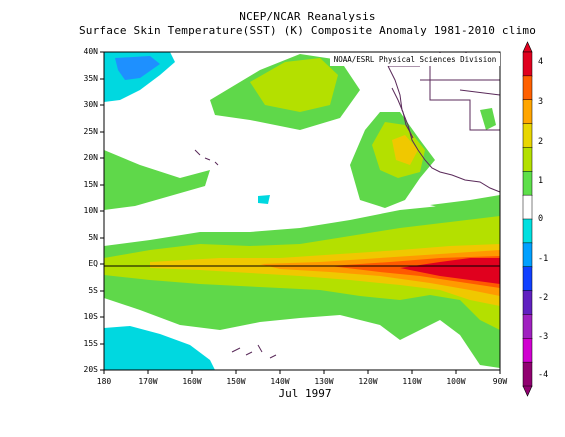  What do you see at coordinates (90, 131) in the screenshot?
I see `lat-label: 25N` at bounding box center [90, 131].